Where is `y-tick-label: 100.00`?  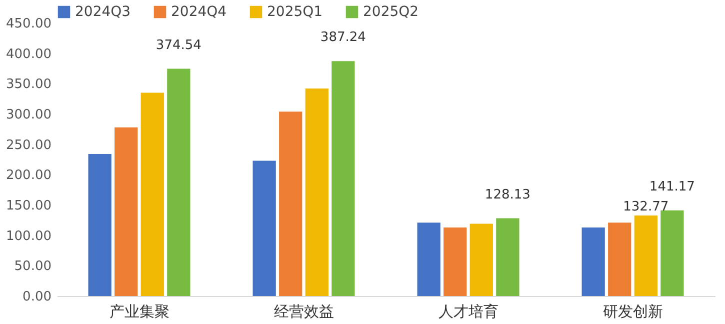
y-tick-label: 100.00 is located at coordinates (29, 236).